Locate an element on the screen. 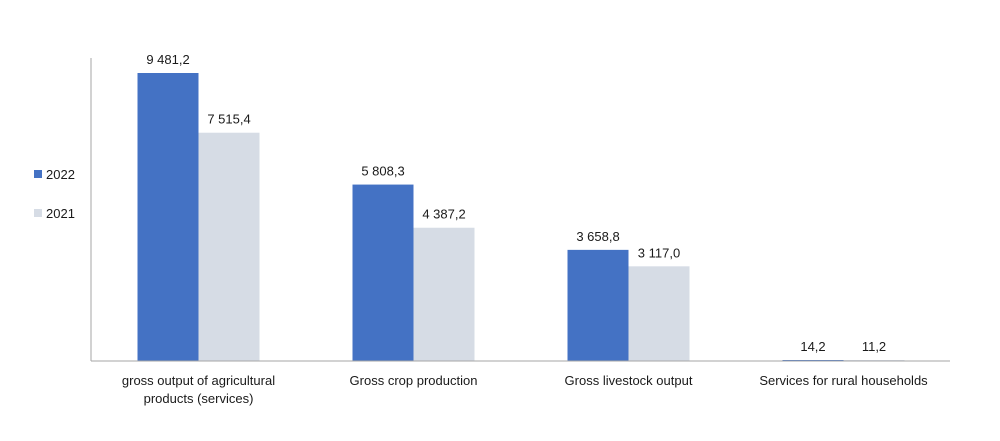  category-label-0-0: gross output of agricultural is located at coordinates (198, 380).